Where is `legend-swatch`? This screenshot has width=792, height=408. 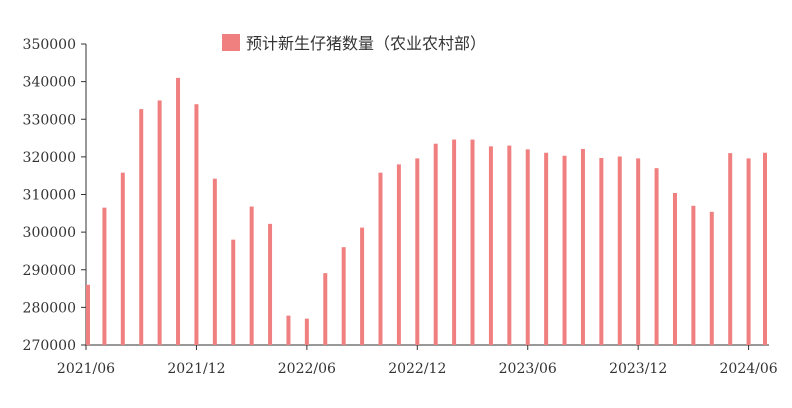
legend-swatch is located at coordinates (231, 42).